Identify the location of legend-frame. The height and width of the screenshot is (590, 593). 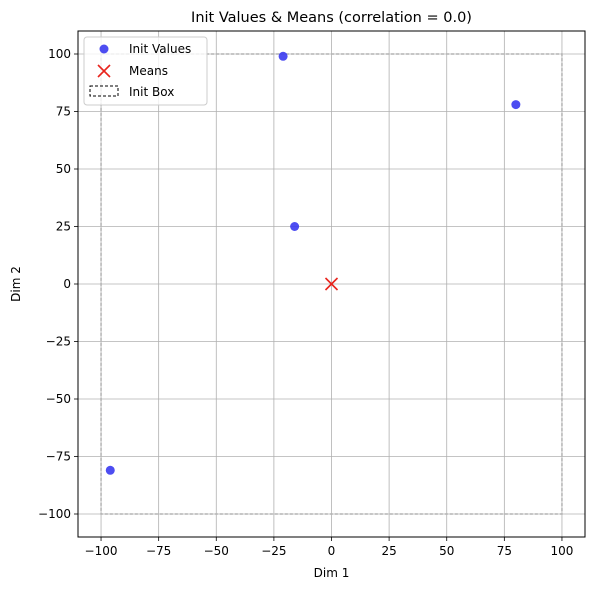
(145, 71).